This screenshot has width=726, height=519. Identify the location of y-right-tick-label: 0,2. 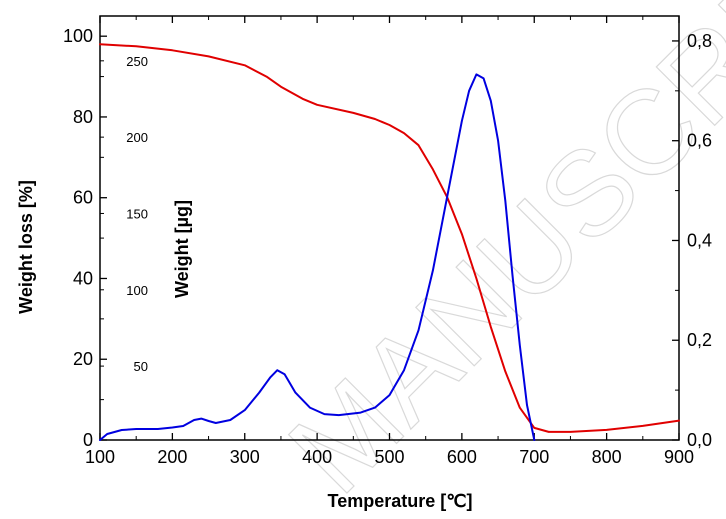
(699, 340).